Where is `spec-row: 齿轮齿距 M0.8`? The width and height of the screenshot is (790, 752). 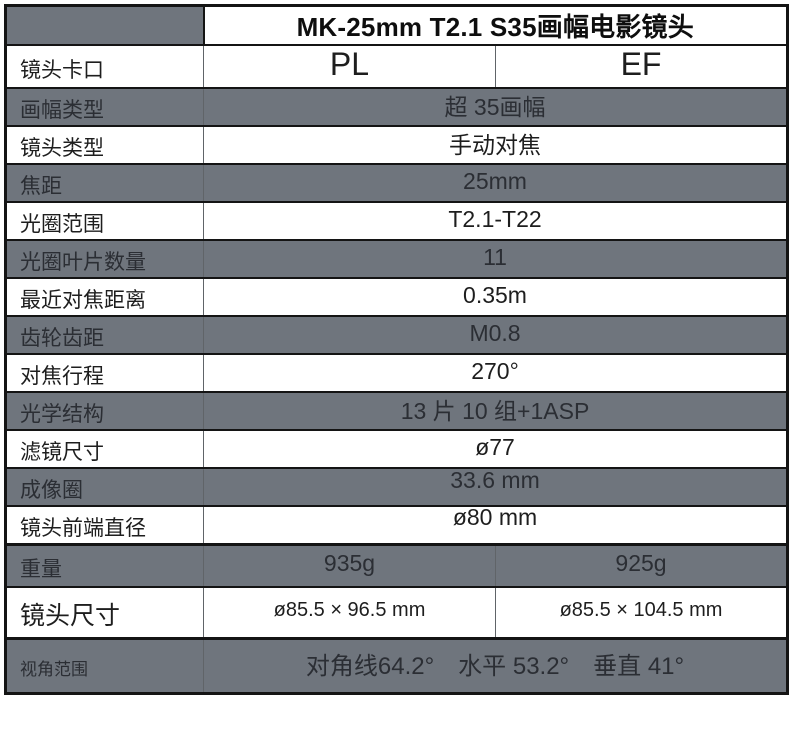
spec-row: 齿轮齿距 M0.8 is located at coordinates (396, 335).